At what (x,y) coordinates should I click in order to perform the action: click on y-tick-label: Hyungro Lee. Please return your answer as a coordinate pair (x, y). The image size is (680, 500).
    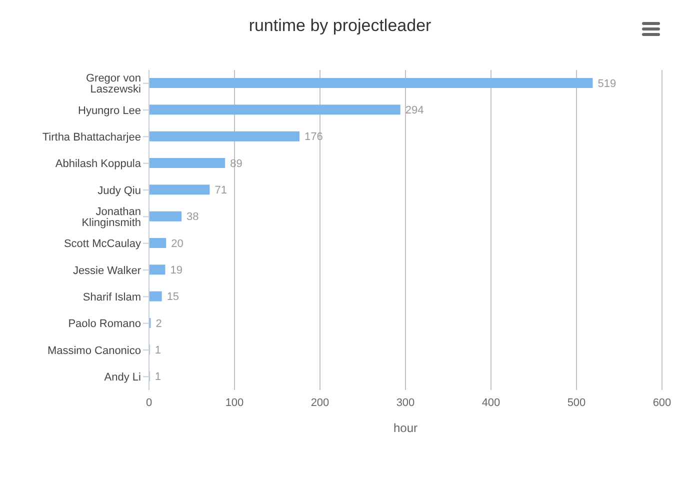
    Looking at the image, I should click on (109, 110).